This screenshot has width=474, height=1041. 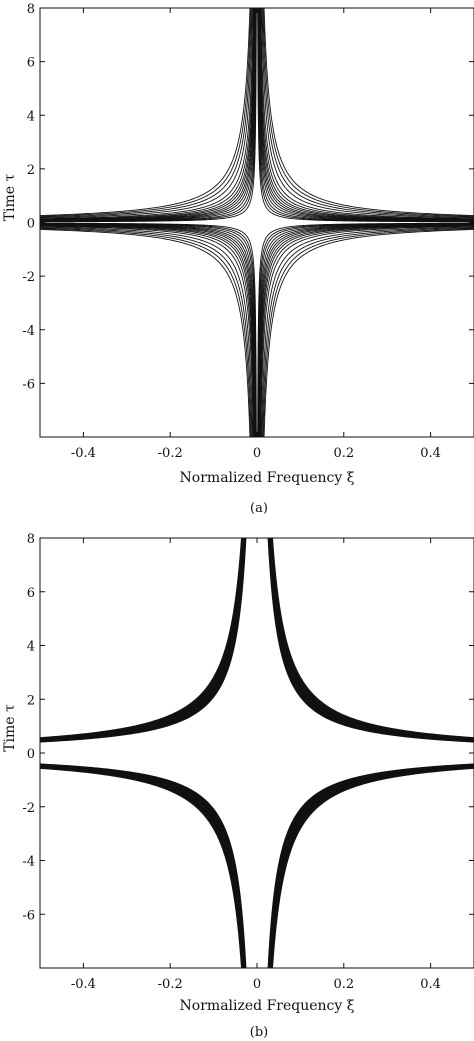 What do you see at coordinates (28, 277) in the screenshot?
I see `y-tick-label: -2` at bounding box center [28, 277].